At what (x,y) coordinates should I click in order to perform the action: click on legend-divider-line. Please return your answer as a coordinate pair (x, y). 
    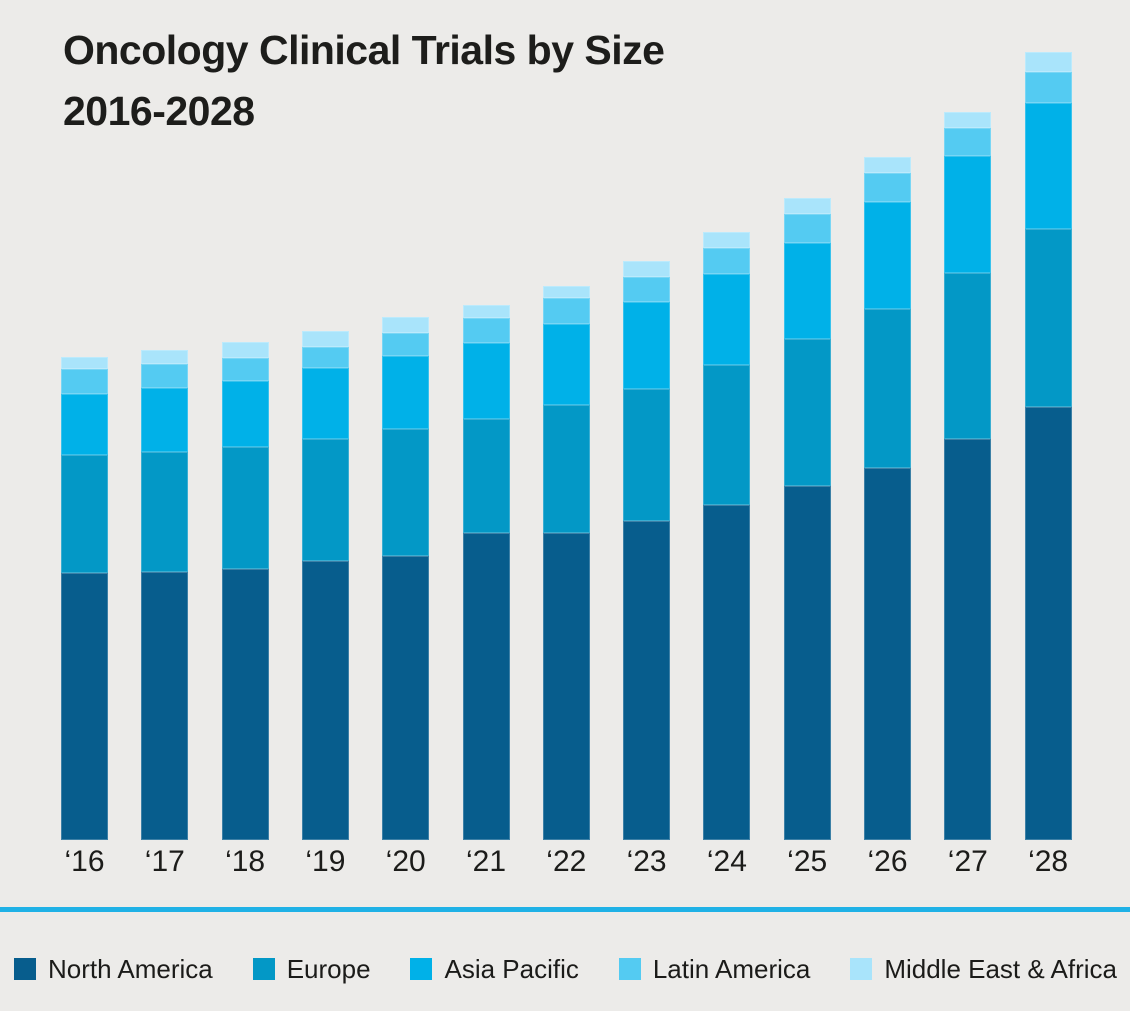
    Looking at the image, I should click on (565, 909).